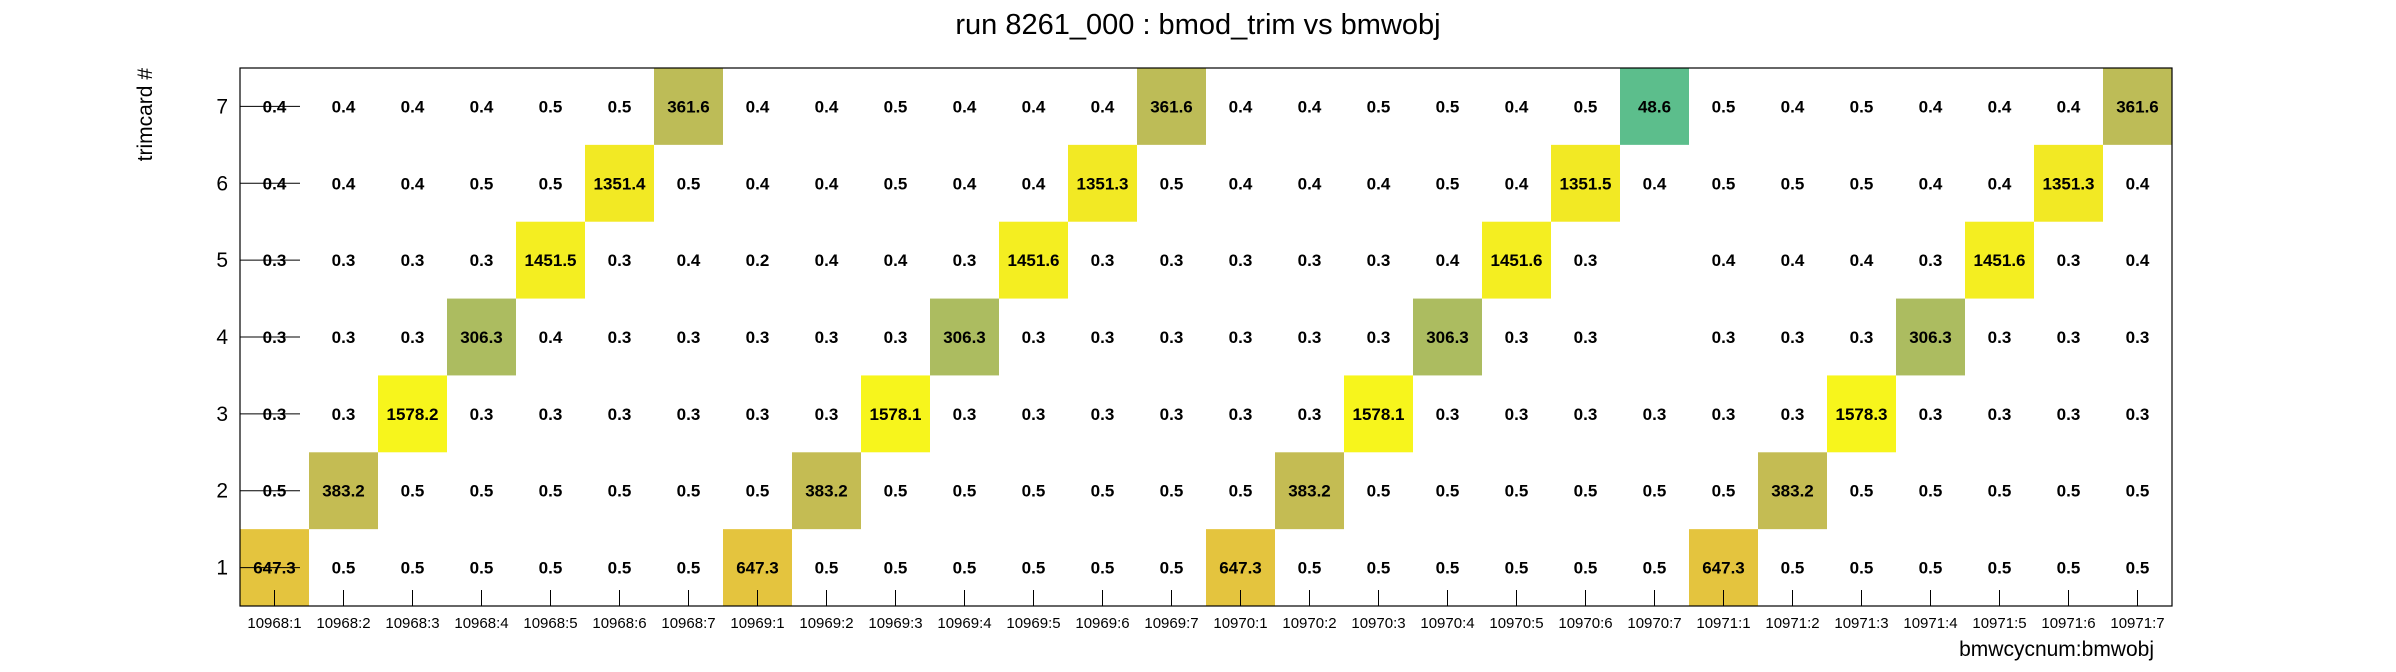 This screenshot has height=672, width=2396. I want to click on x-tick-label: 10971:6, so click(2068, 623).